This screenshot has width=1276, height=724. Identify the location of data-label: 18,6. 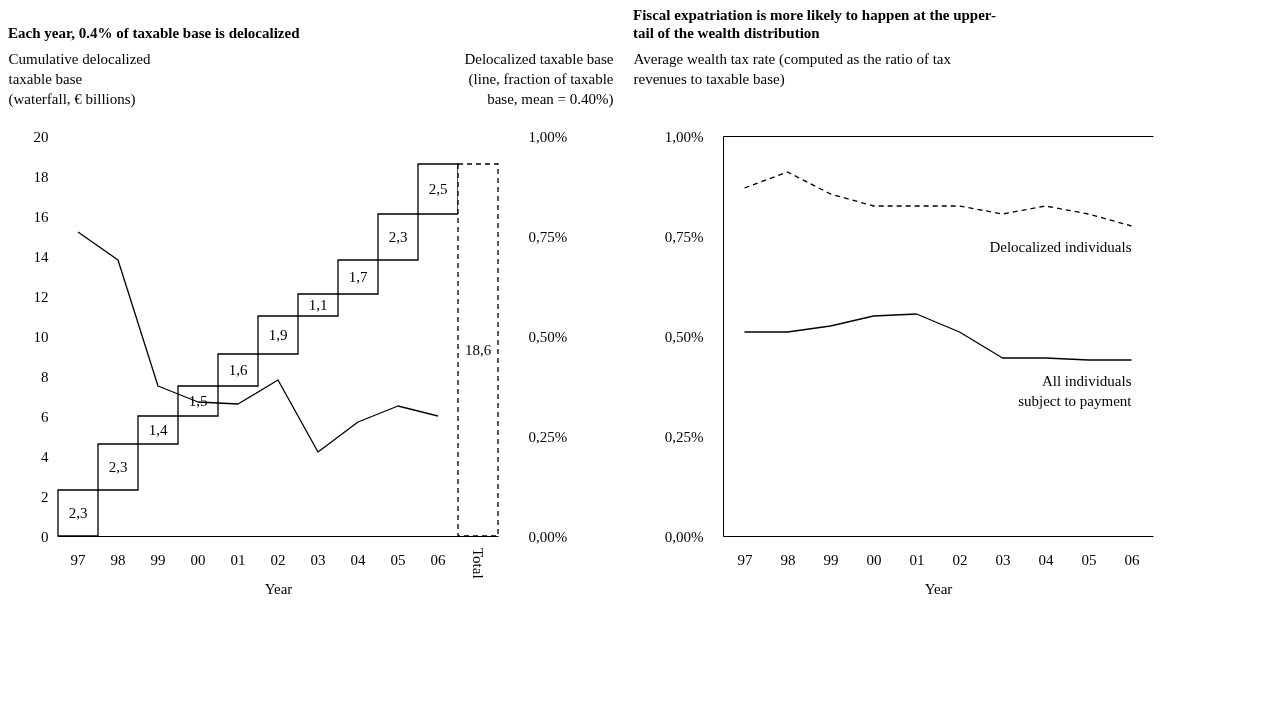
(478, 350).